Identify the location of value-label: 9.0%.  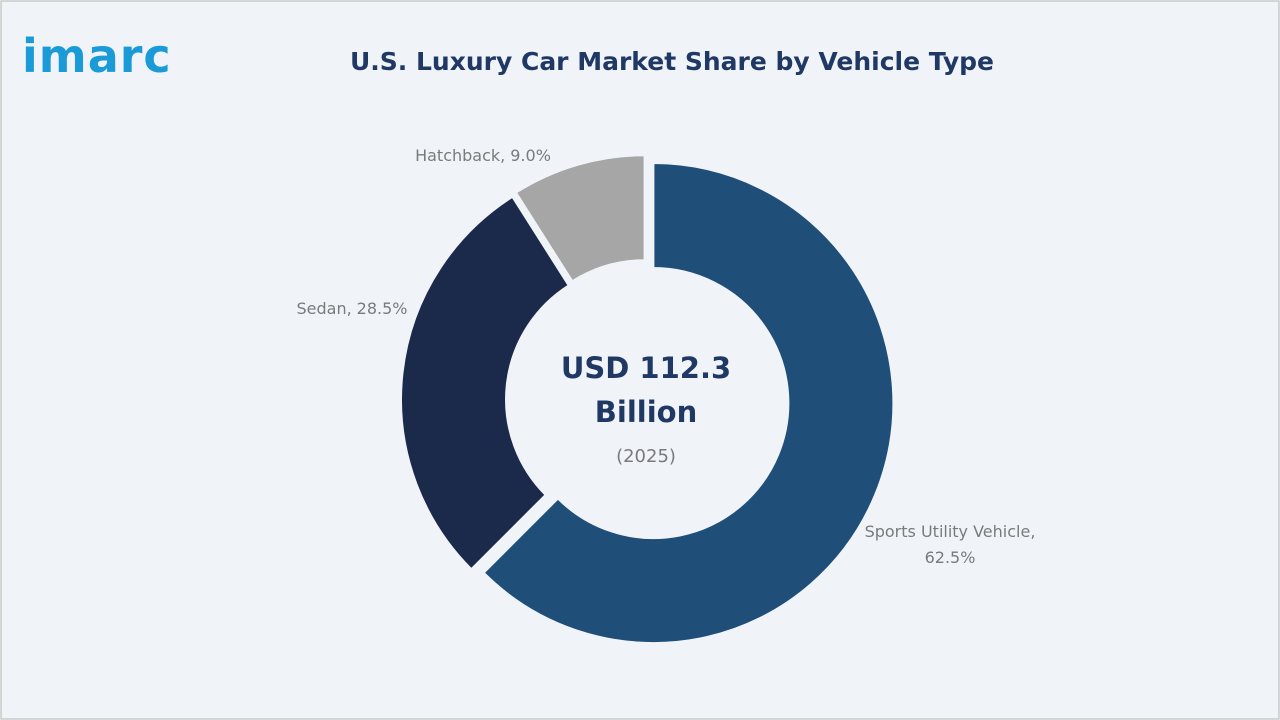
(530, 155).